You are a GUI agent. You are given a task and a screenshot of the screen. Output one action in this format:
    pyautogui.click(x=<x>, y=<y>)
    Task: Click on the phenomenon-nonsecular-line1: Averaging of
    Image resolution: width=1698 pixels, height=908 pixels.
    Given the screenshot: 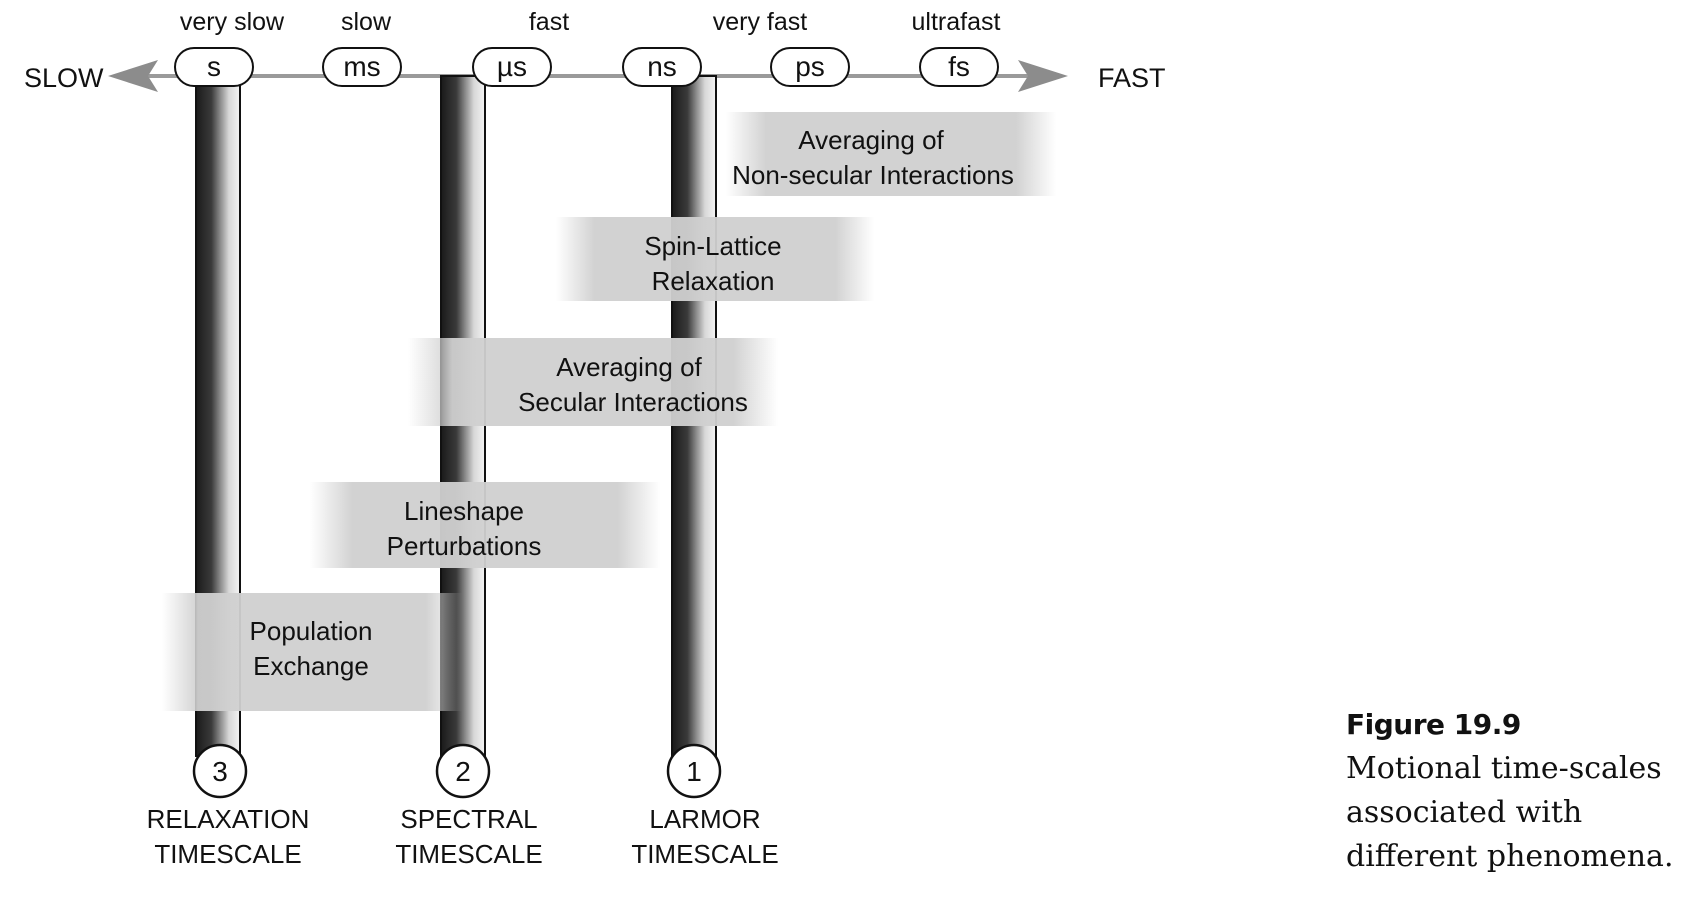 What is the action you would take?
    pyautogui.click(x=871, y=140)
    